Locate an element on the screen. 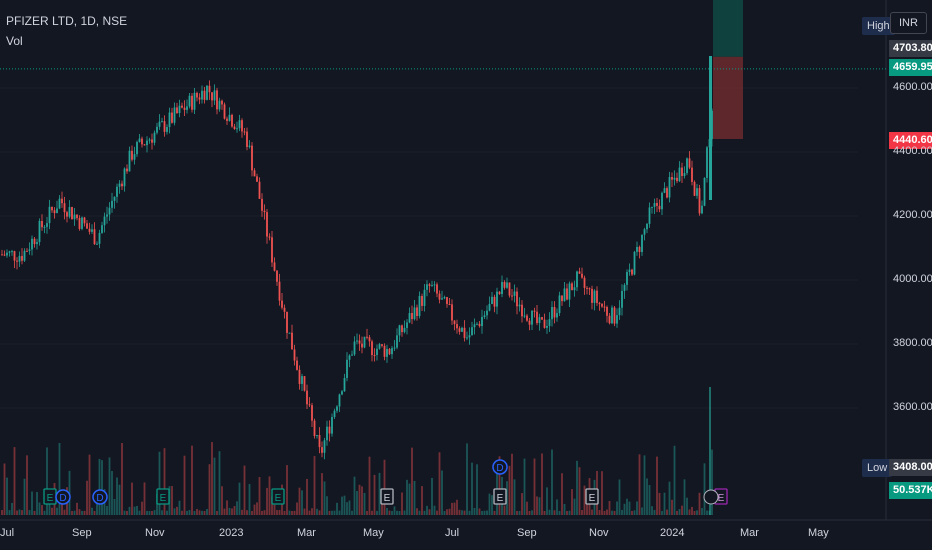 This screenshot has width=932, height=550. event-marker-label: E is located at coordinates (50, 498).